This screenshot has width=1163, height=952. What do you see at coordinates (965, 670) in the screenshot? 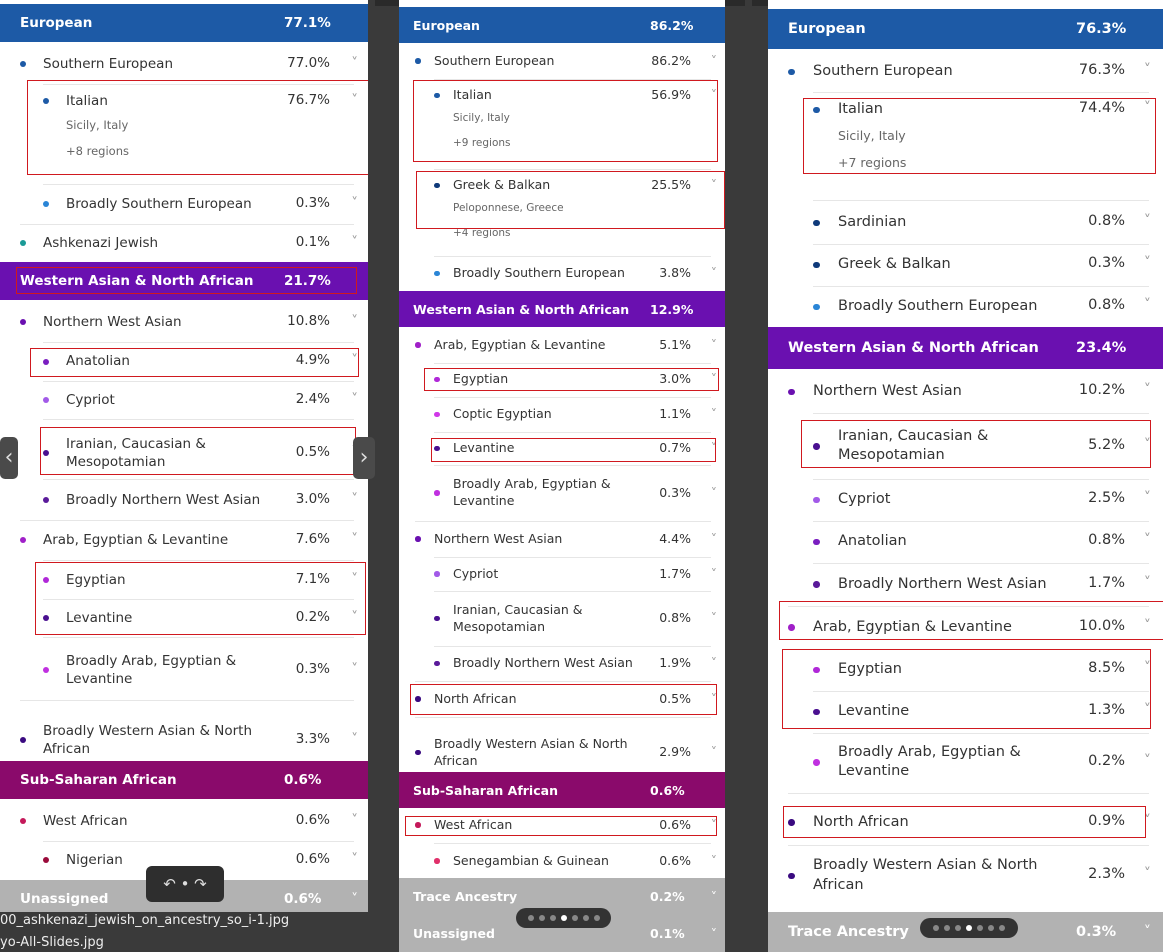
I see `ancestry-row-egyptian: Egyptian 8.5% ˅` at bounding box center [965, 670].